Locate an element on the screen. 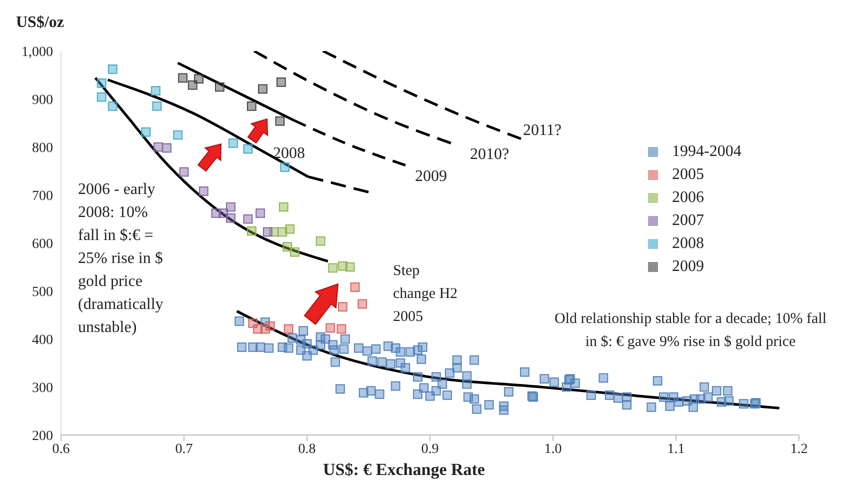  annotation: 2011? is located at coordinates (543, 131).